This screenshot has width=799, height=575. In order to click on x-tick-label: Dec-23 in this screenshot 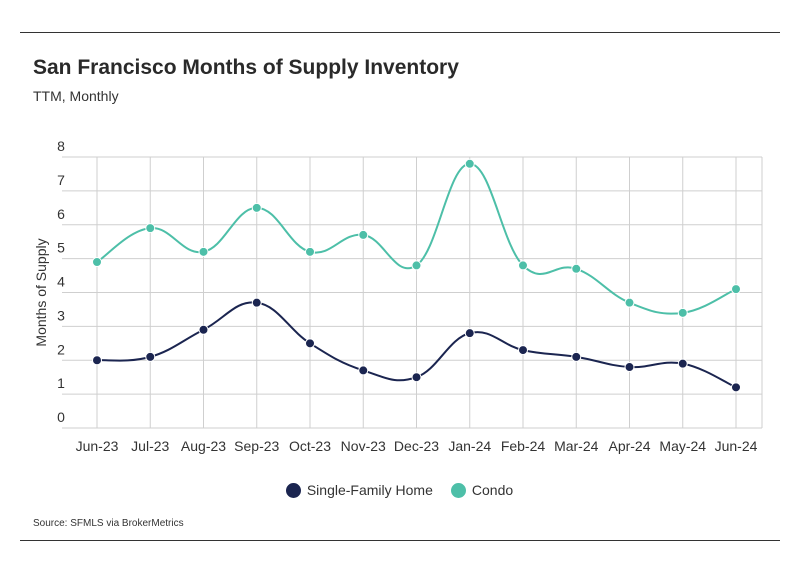, I will do `click(416, 446)`.